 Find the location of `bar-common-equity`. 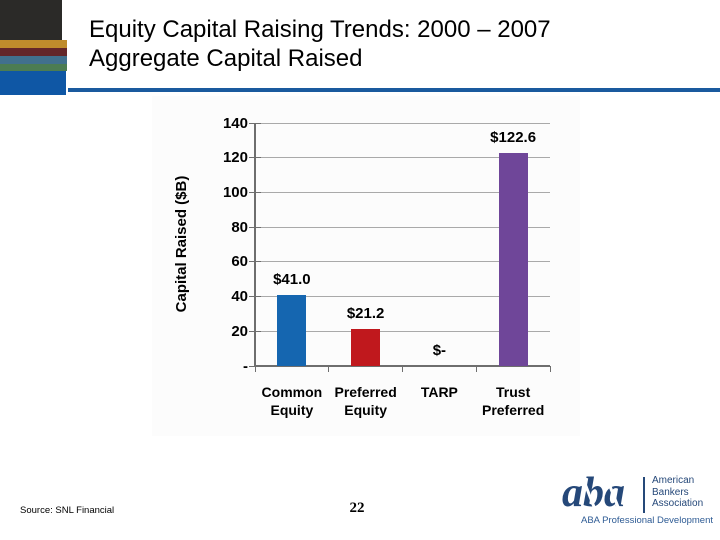

bar-common-equity is located at coordinates (292, 330).